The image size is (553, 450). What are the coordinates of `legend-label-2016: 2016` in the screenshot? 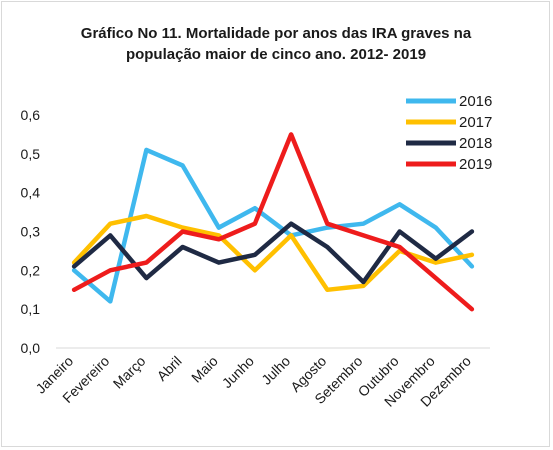 It's located at (475, 101).